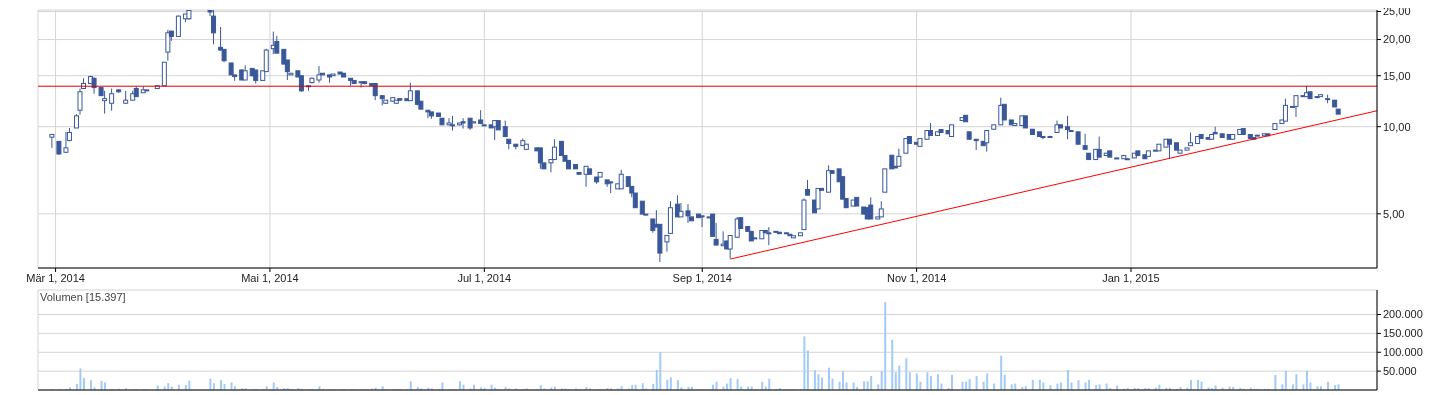 This screenshot has width=1443, height=395. Describe the element at coordinates (1397, 11) in the screenshot. I see `y-tick-label: 25,00` at that location.